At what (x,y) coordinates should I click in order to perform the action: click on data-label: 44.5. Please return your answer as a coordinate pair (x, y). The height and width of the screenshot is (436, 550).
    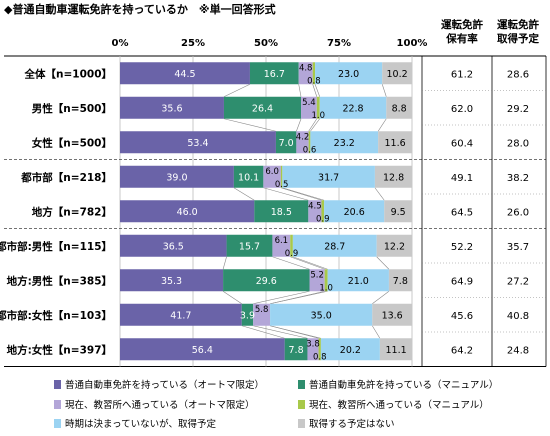
    Looking at the image, I should click on (184, 74).